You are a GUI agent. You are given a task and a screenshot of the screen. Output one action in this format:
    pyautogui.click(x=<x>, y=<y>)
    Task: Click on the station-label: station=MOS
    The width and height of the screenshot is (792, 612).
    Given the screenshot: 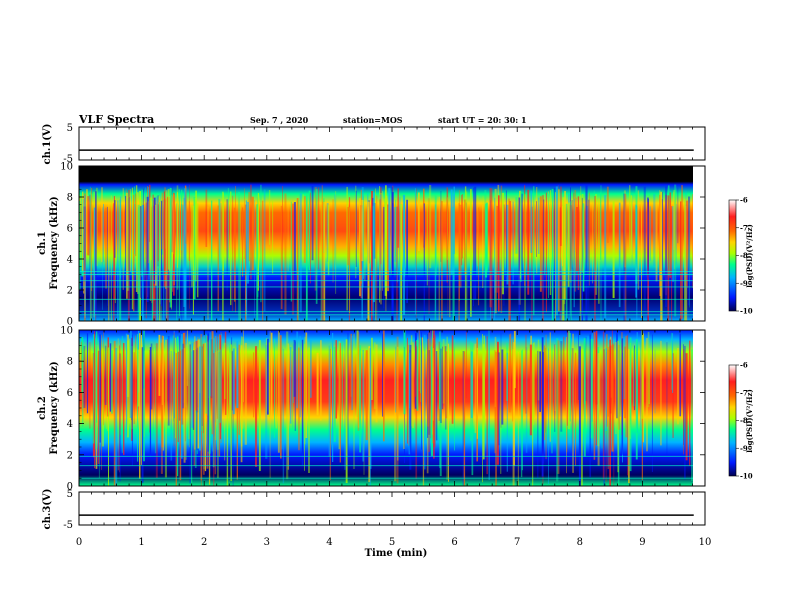 What is the action you would take?
    pyautogui.click(x=373, y=120)
    